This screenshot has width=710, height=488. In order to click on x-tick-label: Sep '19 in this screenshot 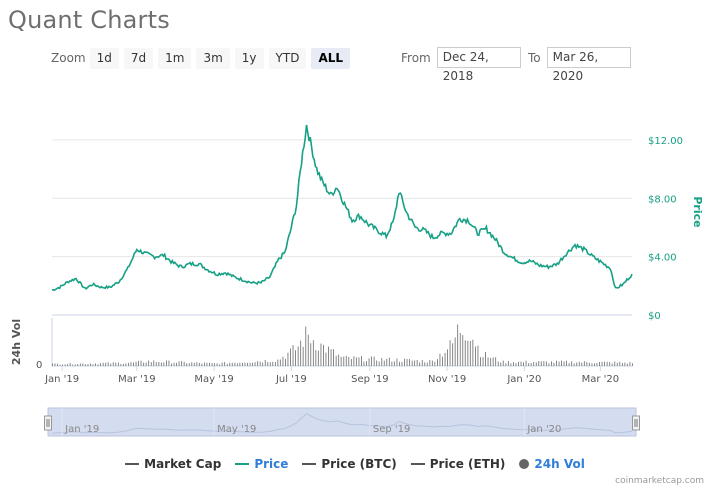, I will do `click(370, 379)`.